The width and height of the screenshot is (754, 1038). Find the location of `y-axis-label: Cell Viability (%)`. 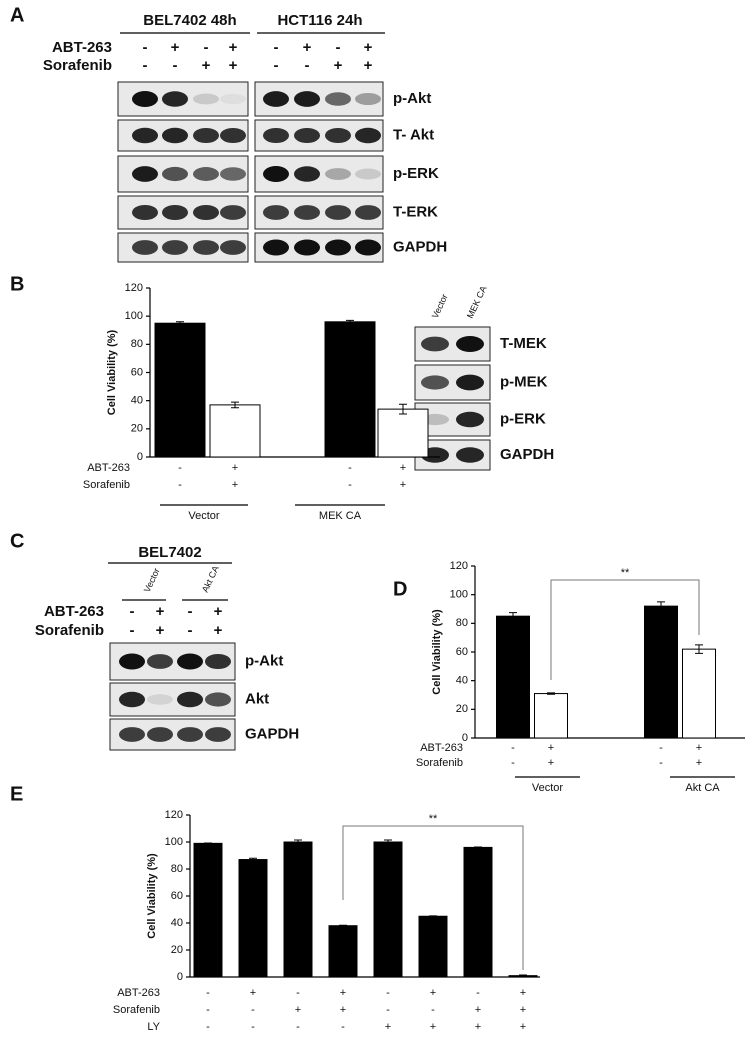

y-axis-label: Cell Viability (%) is located at coordinates (112, 372).